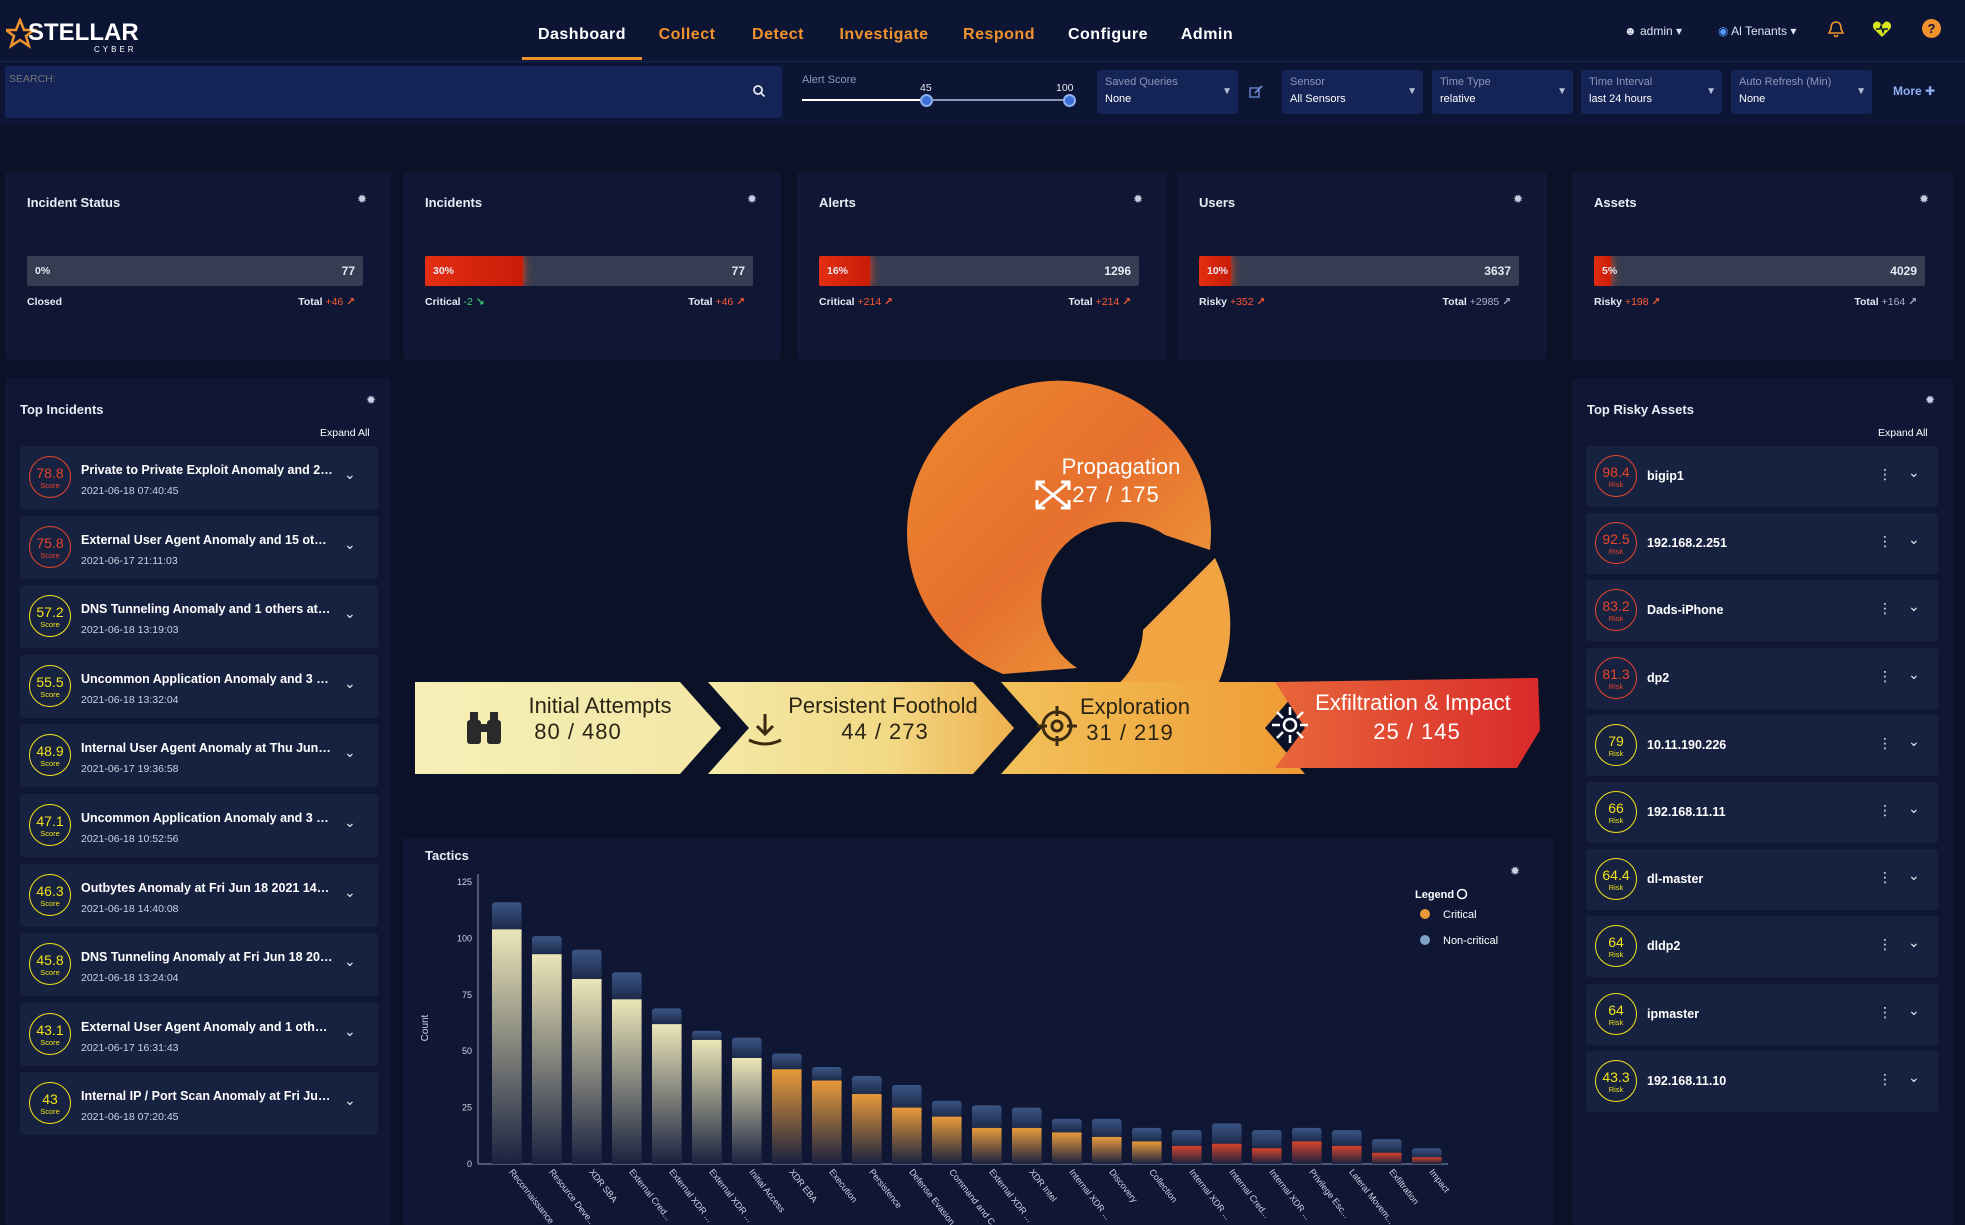 The image size is (1965, 1225). What do you see at coordinates (926, 100) in the screenshot?
I see `alert-score-min-handle` at bounding box center [926, 100].